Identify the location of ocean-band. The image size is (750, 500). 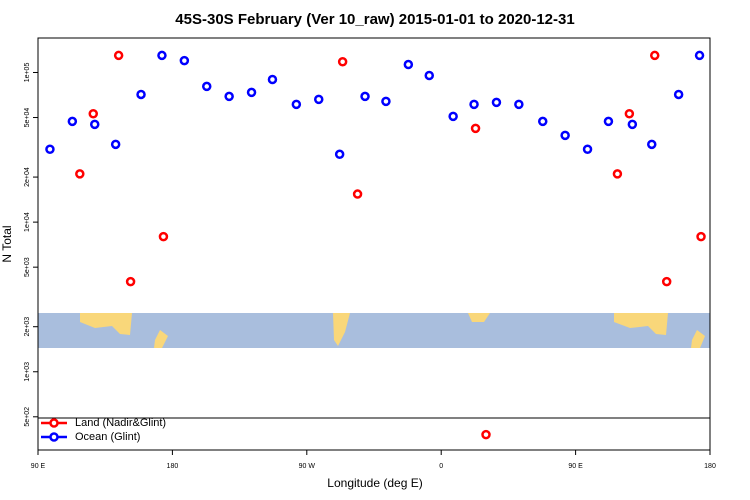
(374, 330).